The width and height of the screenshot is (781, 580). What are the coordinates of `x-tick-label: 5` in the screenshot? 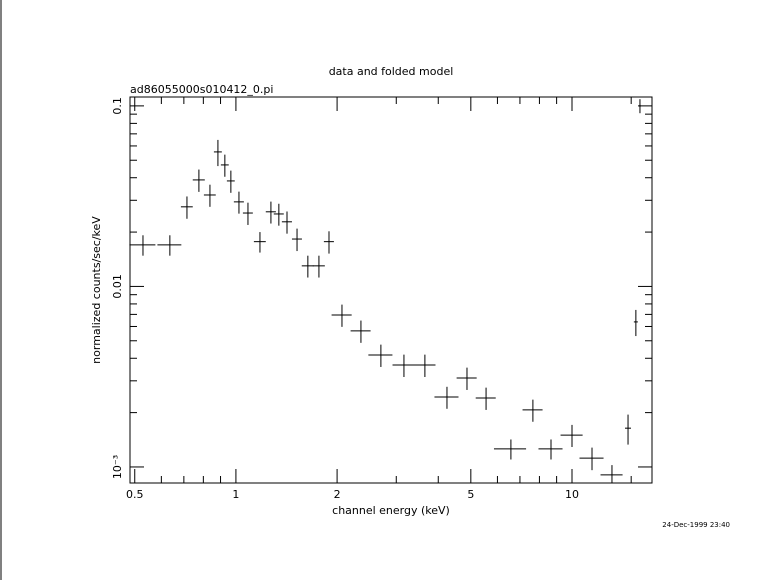 It's located at (470, 494).